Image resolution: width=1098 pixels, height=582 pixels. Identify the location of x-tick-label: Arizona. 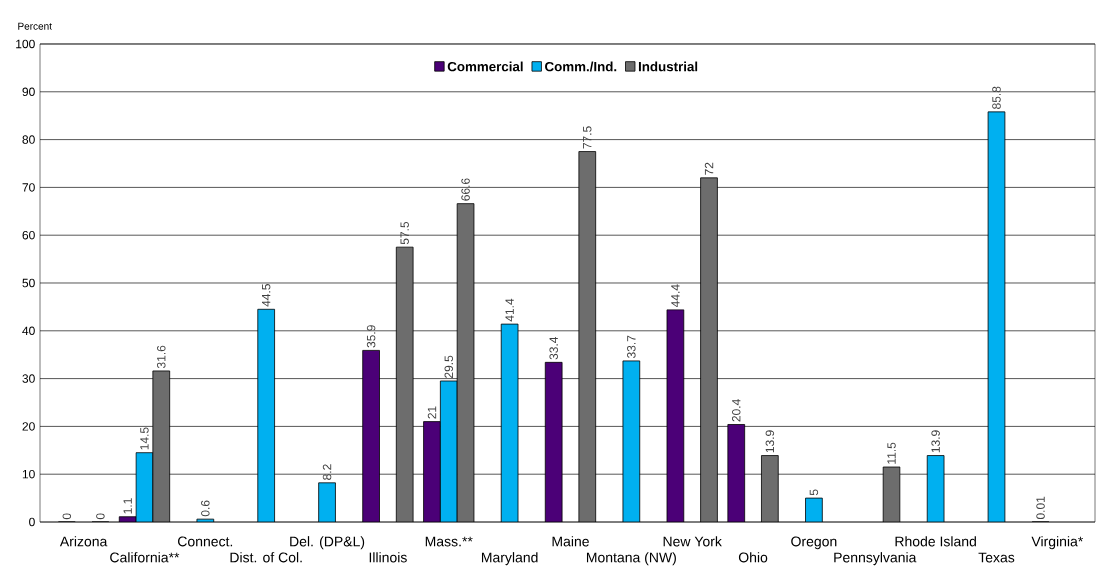
(83, 541).